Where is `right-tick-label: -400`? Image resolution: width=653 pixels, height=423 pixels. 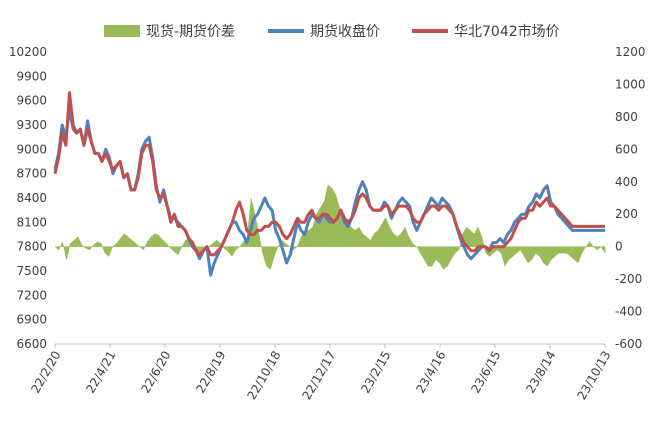
right-tick-label: -400 is located at coordinates (628, 312).